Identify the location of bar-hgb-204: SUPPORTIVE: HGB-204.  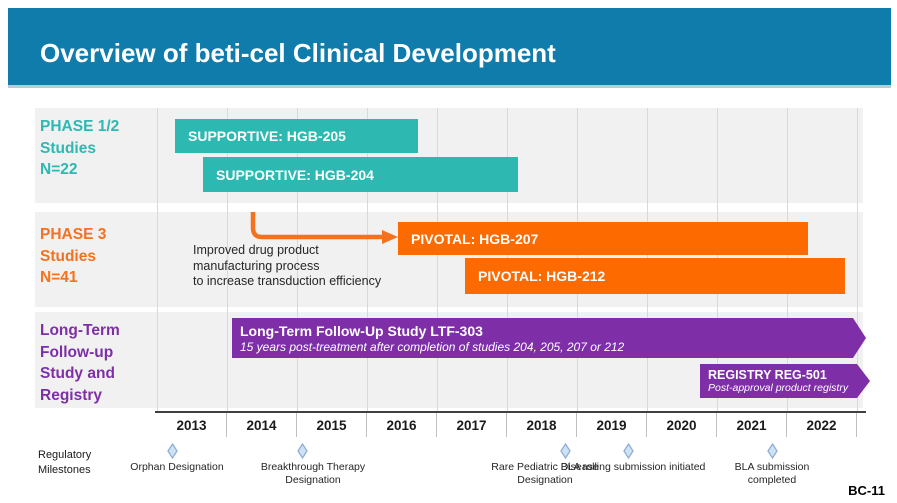
(360, 174).